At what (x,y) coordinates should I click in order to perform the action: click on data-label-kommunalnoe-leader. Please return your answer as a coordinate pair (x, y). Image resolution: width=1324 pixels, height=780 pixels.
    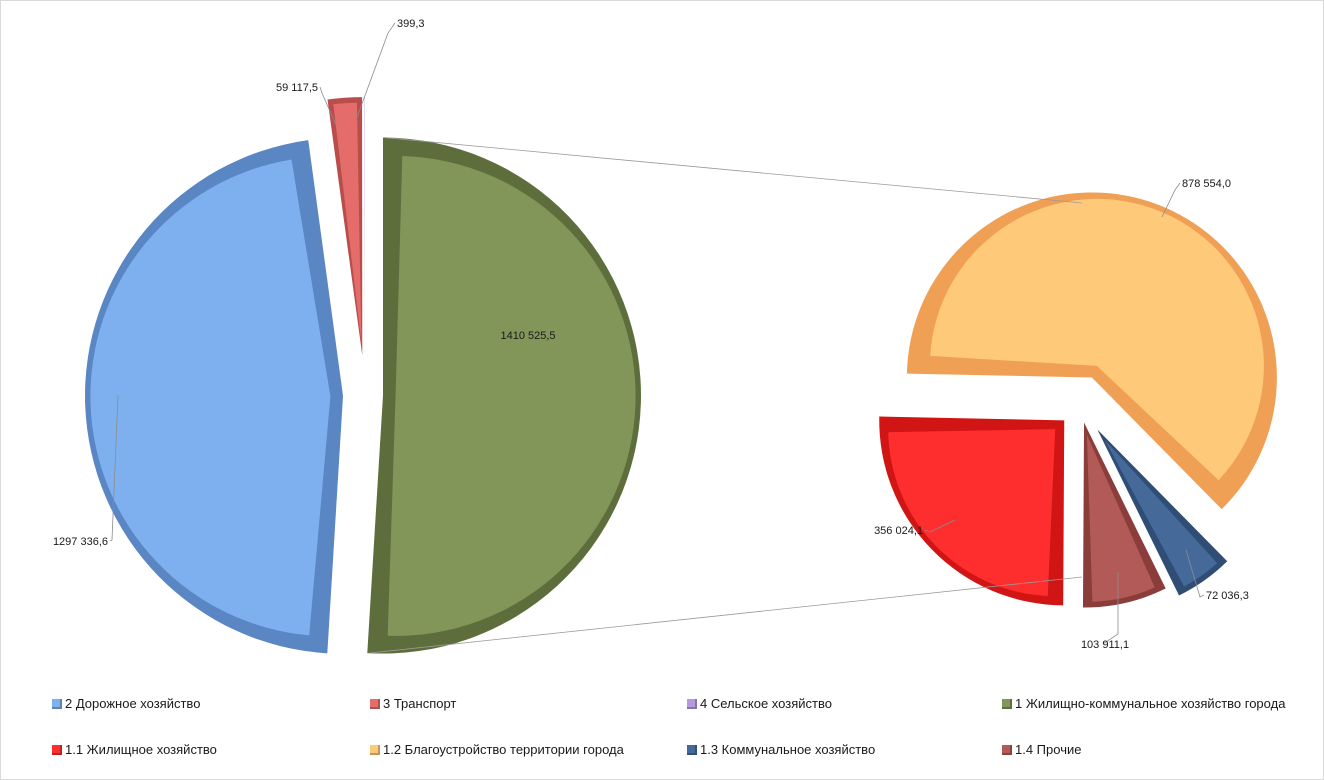
    Looking at the image, I should click on (1195, 573).